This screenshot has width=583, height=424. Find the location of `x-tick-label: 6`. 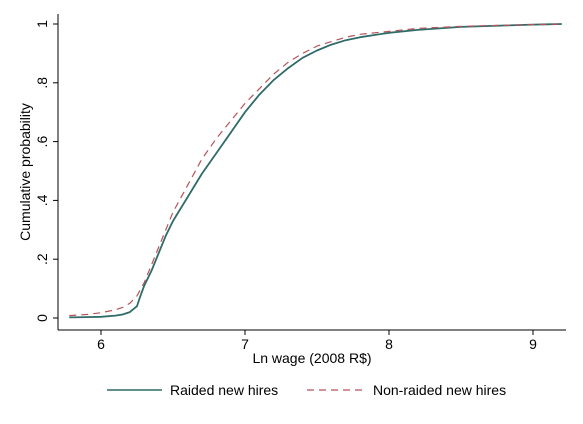

x-tick-label: 6 is located at coordinates (101, 344).